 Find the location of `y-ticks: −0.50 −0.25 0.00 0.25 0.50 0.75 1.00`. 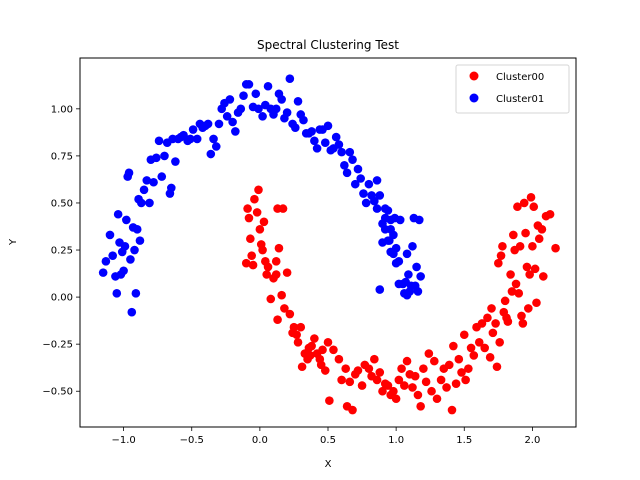

y-ticks: −0.50 −0.25 0.00 0.25 0.50 0.75 1.00 is located at coordinates (61, 251).